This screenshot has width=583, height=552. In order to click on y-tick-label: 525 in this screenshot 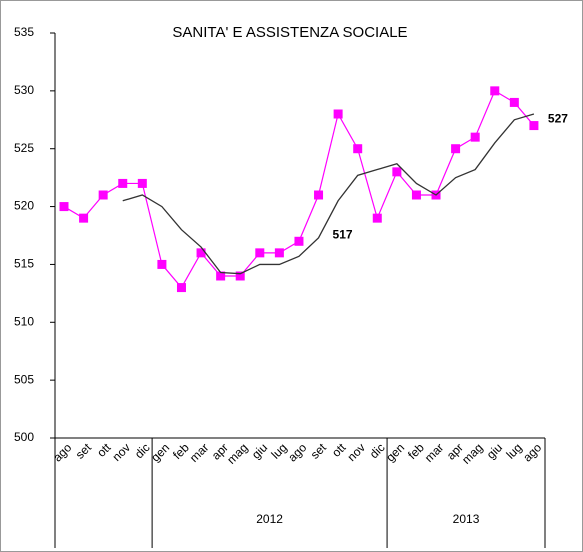, I will do `click(24, 148)`.